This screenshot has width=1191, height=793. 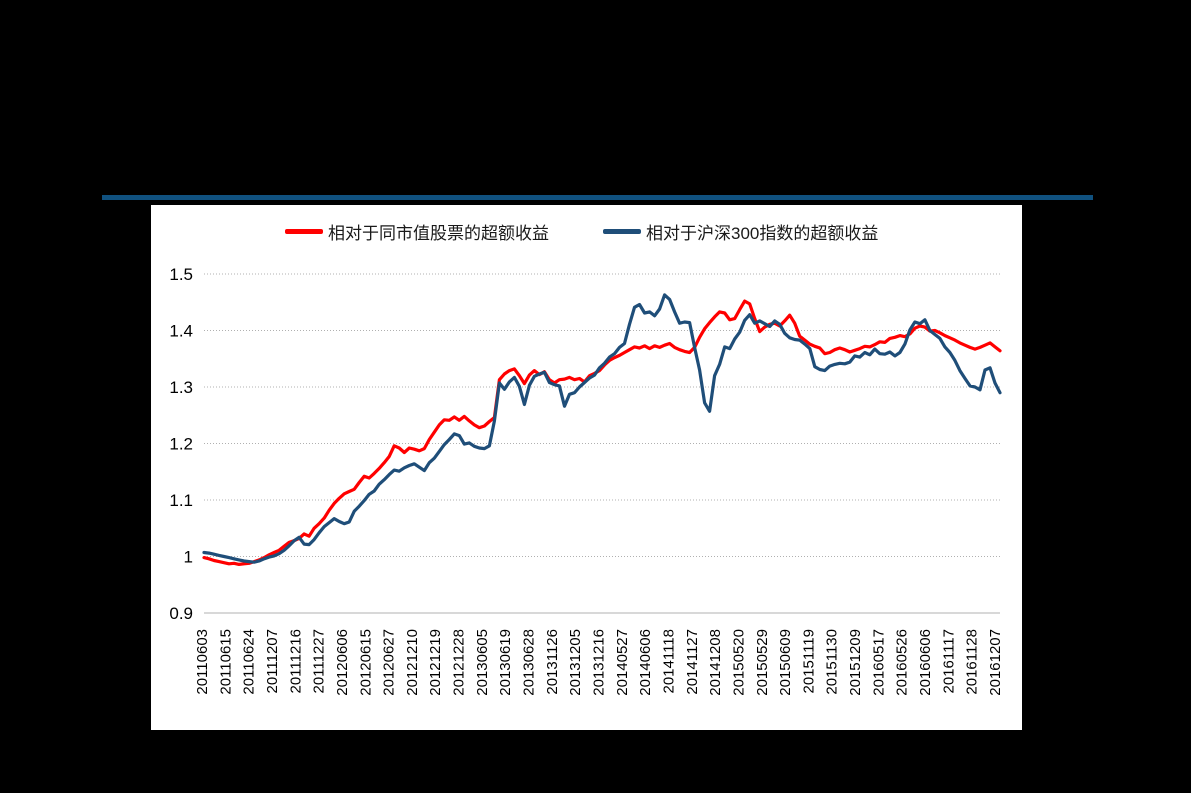 What do you see at coordinates (181, 331) in the screenshot?
I see `svg-text: 1.4` at bounding box center [181, 331].